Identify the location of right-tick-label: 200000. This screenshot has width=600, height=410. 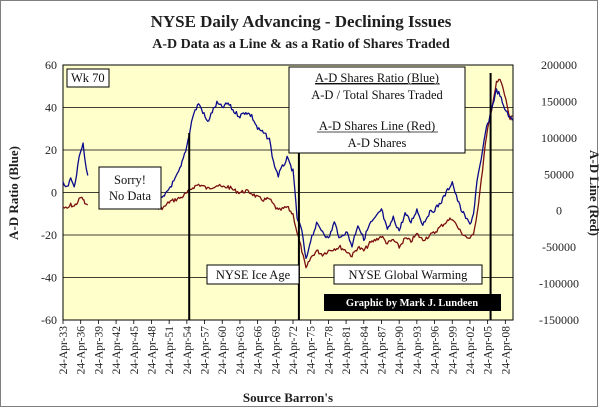
(559, 65).